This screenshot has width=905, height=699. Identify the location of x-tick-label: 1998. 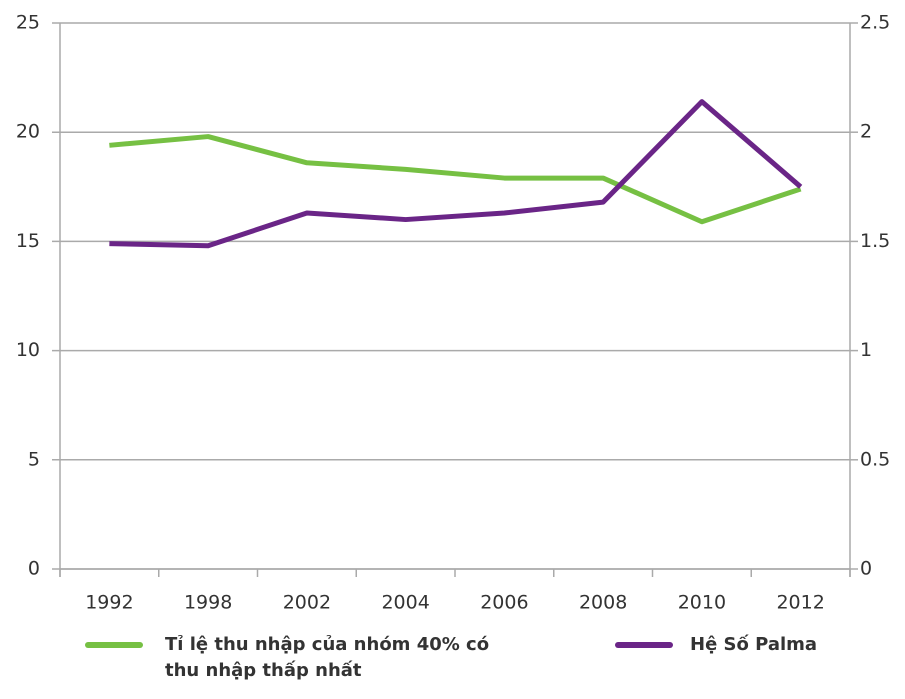
(208, 603).